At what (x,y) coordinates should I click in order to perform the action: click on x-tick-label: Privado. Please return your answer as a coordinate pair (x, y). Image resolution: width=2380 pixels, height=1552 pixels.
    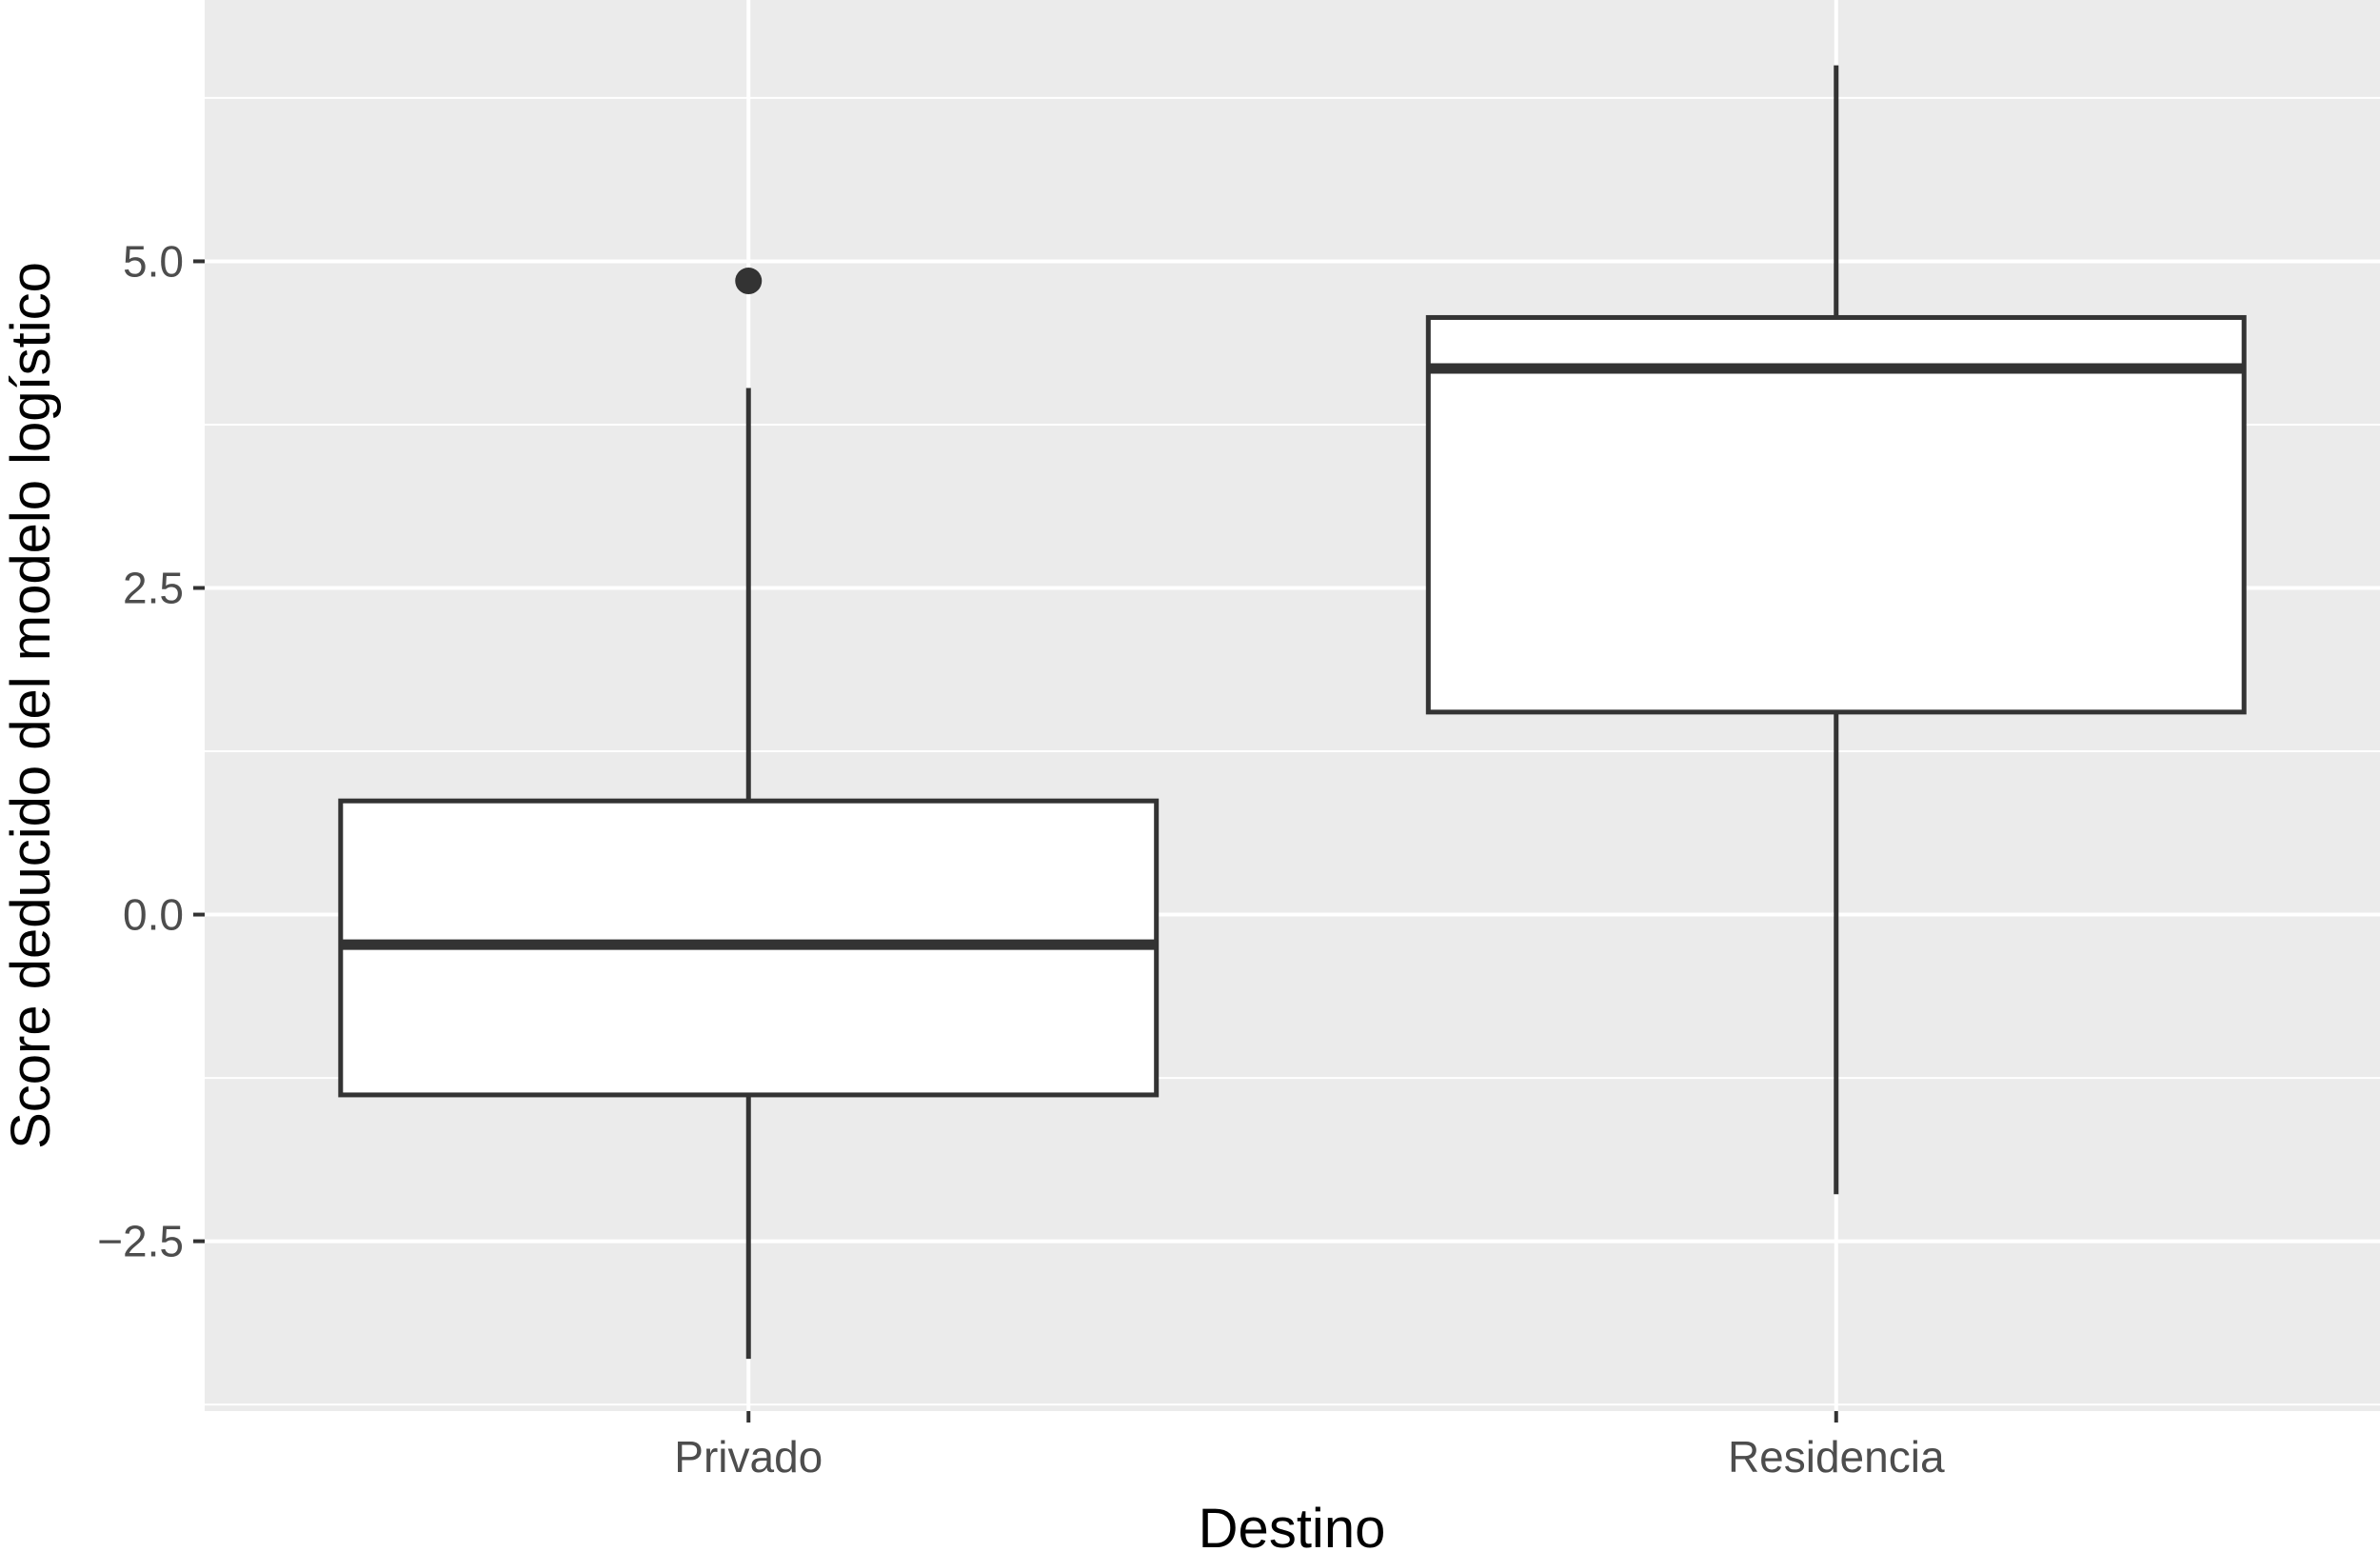
    Looking at the image, I should click on (748, 1457).